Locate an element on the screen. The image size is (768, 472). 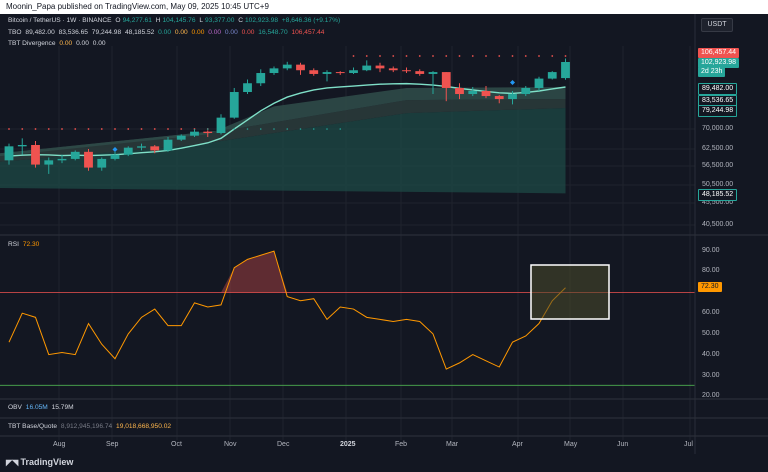
obv-legend: OBV 16.05M 15.79M is located at coordinates (42, 407).